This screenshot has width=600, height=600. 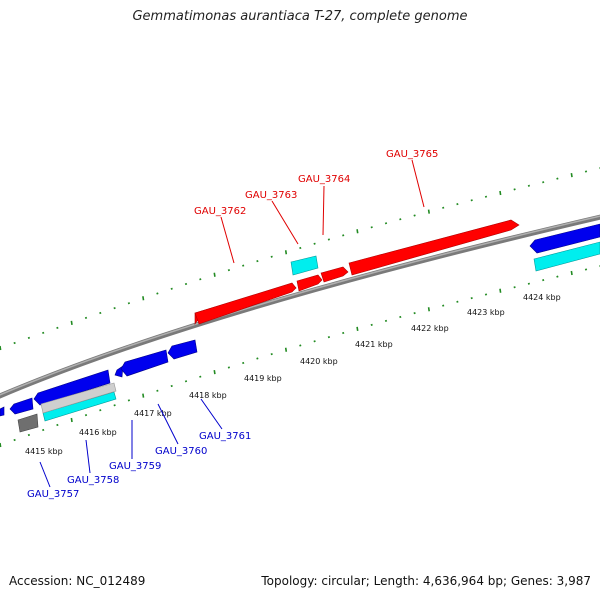 What do you see at coordinates (28, 423) in the screenshot?
I see `gray-feature-small` at bounding box center [28, 423].